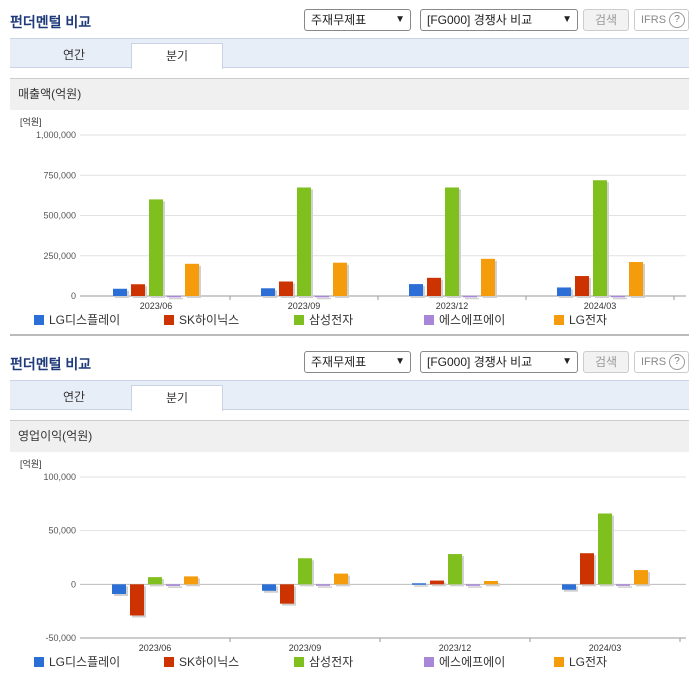  What do you see at coordinates (59, 256) in the screenshot?
I see `y-tick-label: 250,000` at bounding box center [59, 256].